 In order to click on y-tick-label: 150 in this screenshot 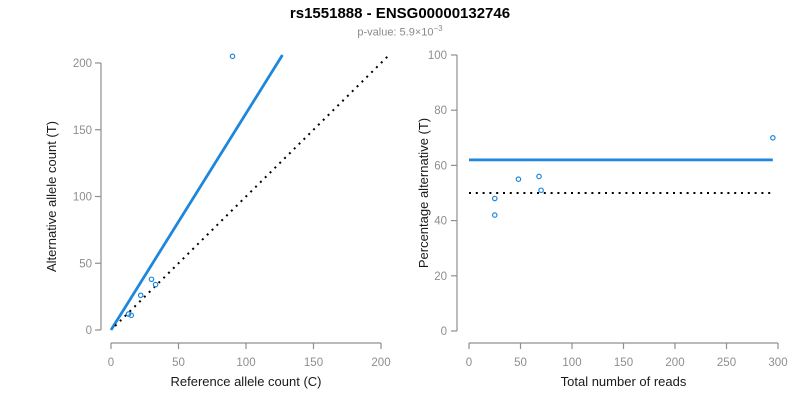, I will do `click(82, 131)`.